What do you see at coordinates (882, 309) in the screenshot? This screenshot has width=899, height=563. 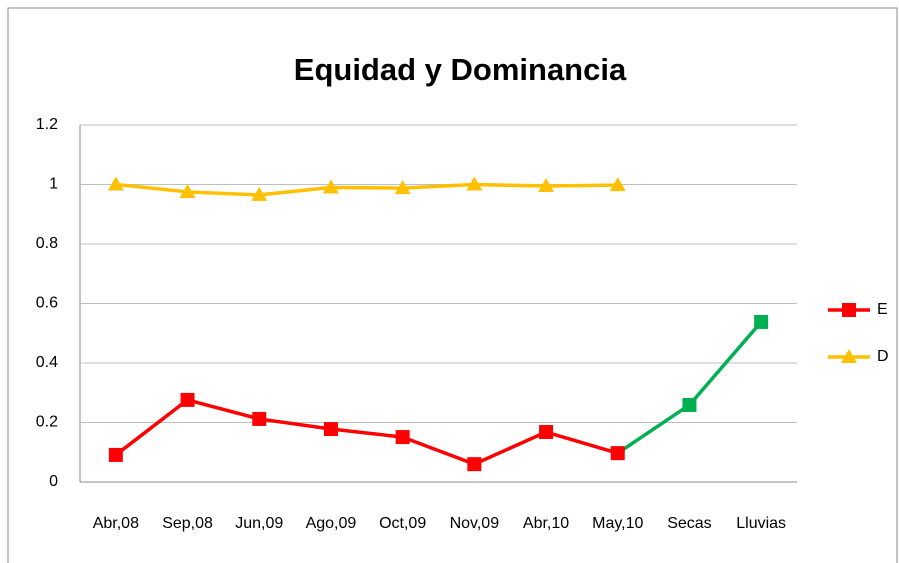 I see `legend-label: E` at bounding box center [882, 309].